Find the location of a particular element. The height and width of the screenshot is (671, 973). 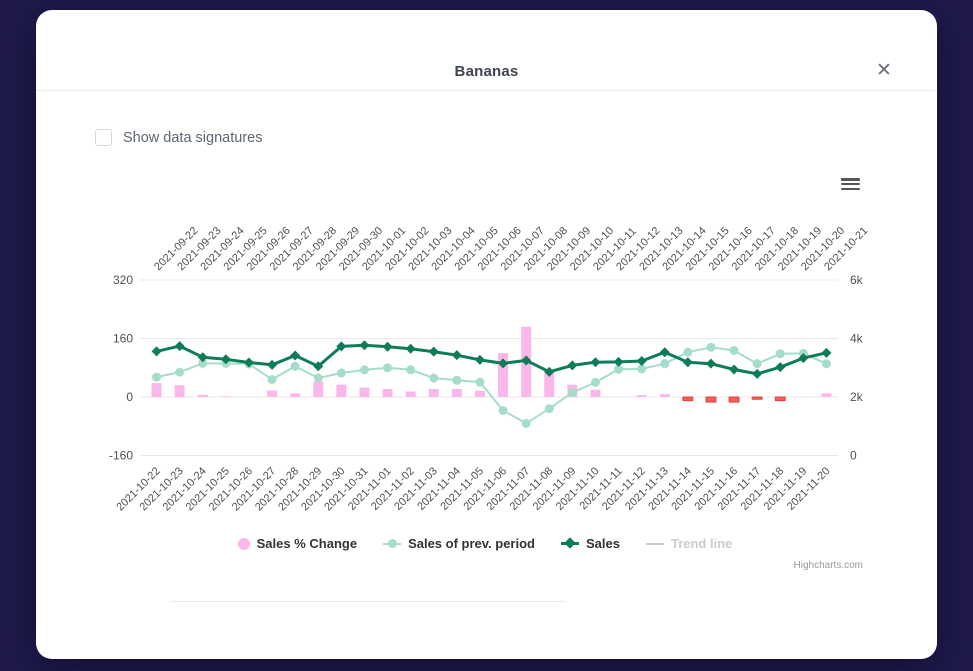

legend-label: Trend line is located at coordinates (701, 543).